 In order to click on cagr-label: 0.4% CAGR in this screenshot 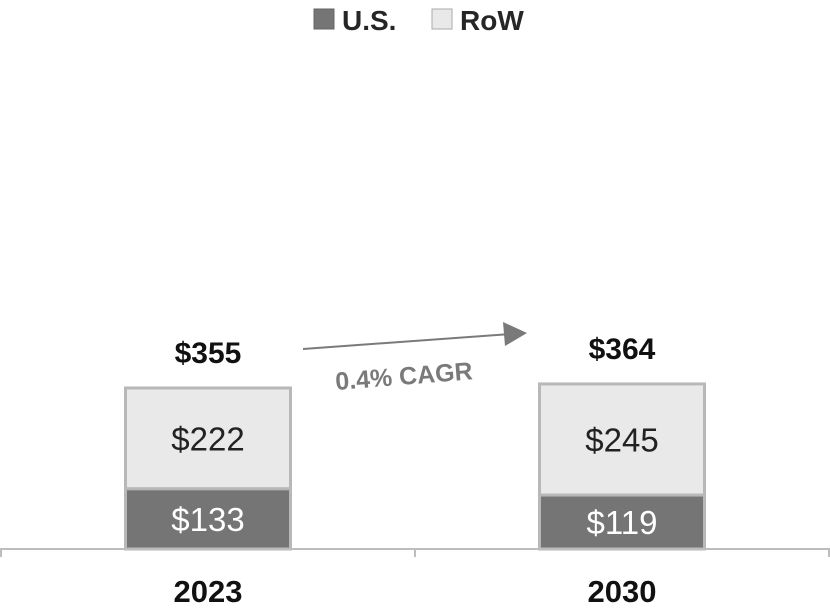, I will do `click(403, 376)`.